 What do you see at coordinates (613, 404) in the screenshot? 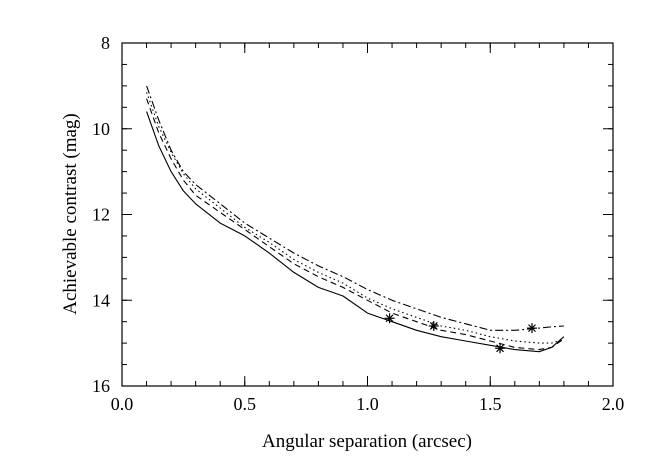
I see `x-tick-label: 2.0` at bounding box center [613, 404].